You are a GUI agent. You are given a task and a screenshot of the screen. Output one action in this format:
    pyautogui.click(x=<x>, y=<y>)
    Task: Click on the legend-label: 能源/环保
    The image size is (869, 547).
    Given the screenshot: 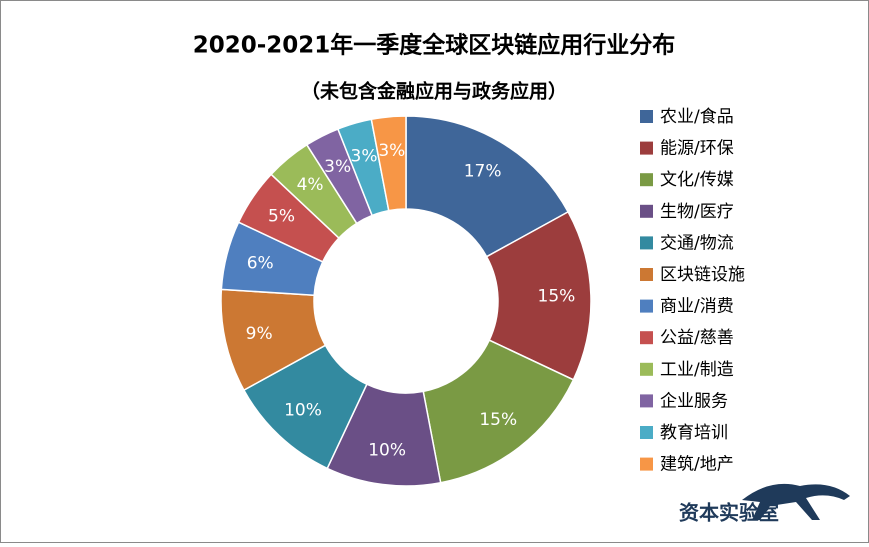 What is the action you would take?
    pyautogui.click(x=697, y=149)
    